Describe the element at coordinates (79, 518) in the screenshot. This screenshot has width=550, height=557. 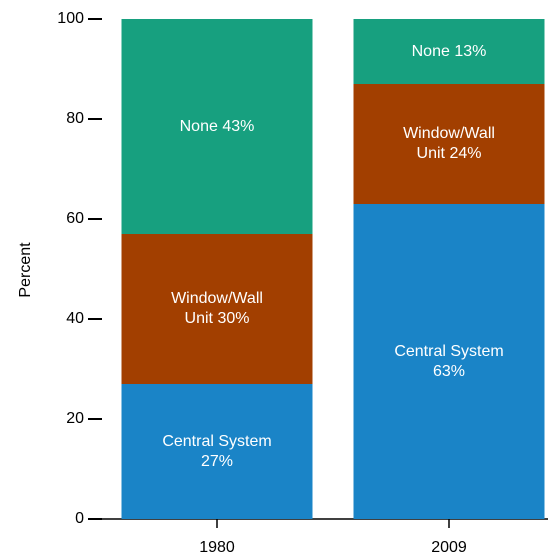
I see `y-tick-label: 0` at that location.